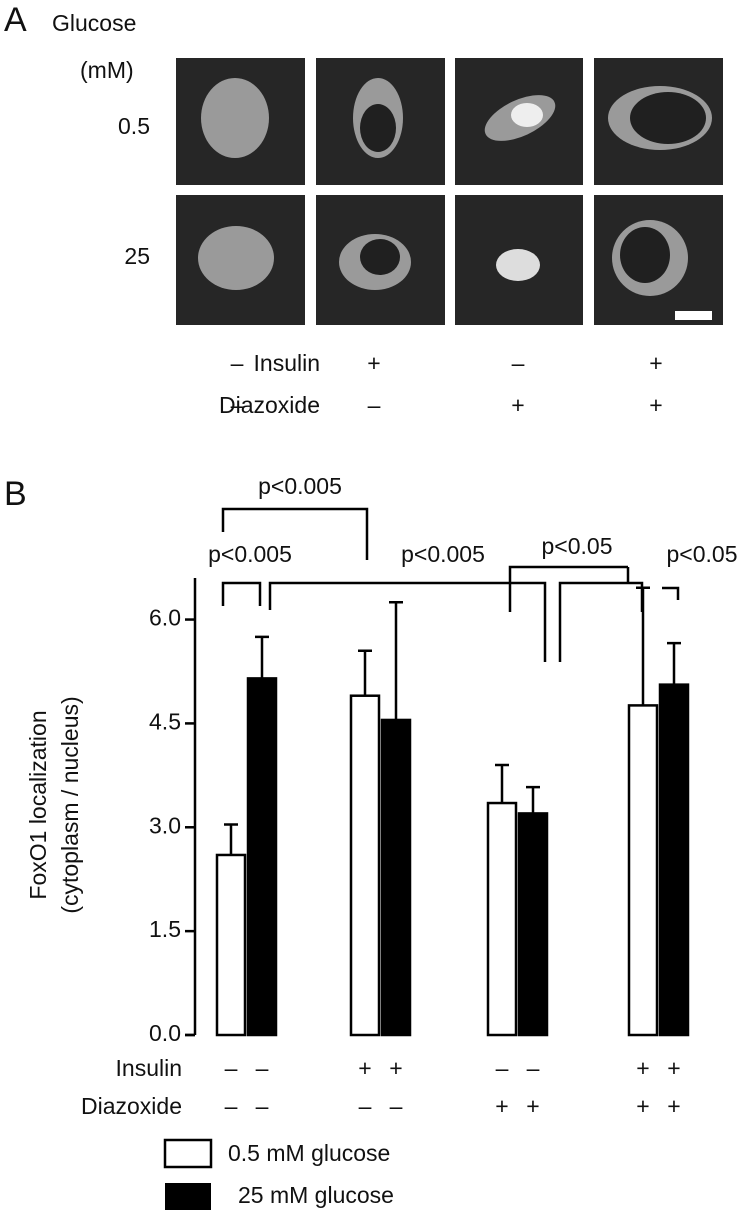  I want to click on row-label: 25, so click(137, 256).